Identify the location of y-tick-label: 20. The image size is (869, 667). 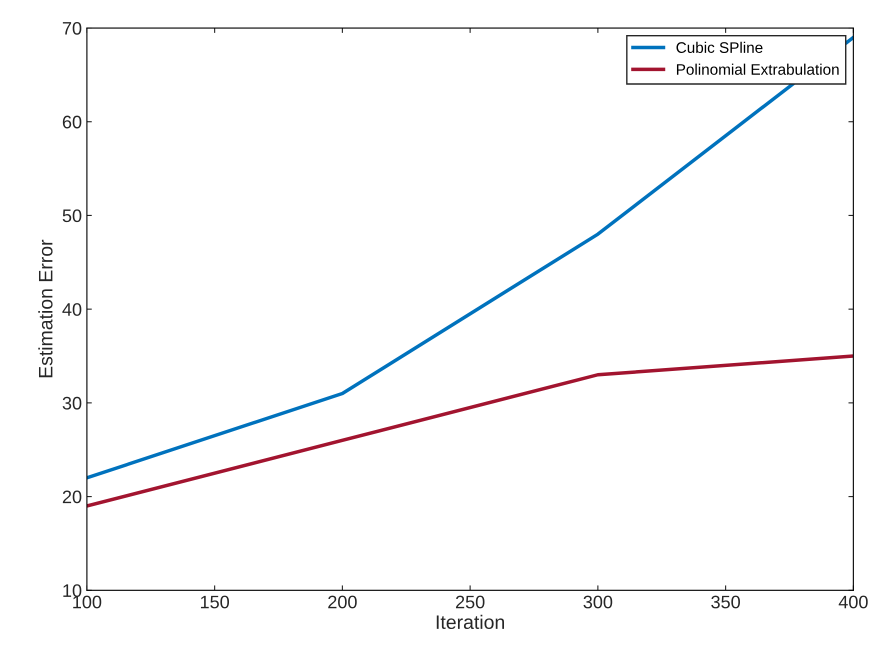
(72, 497).